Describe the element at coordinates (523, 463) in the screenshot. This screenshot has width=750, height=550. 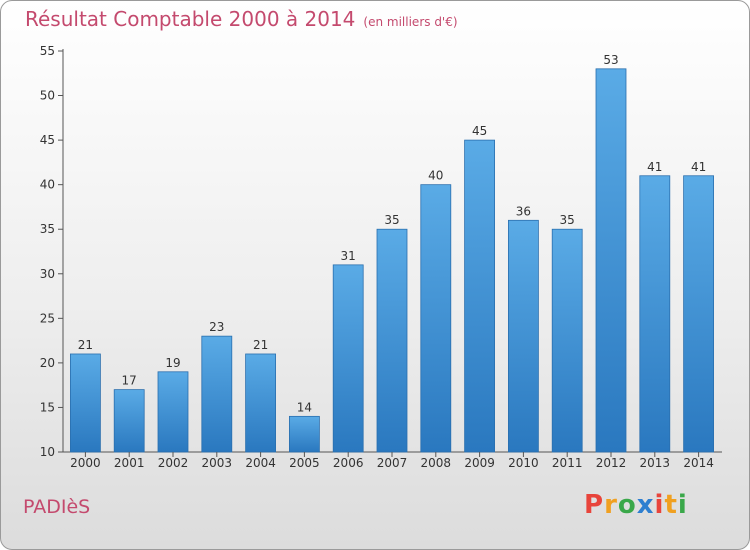
I see `x-tick-label: 2010` at that location.